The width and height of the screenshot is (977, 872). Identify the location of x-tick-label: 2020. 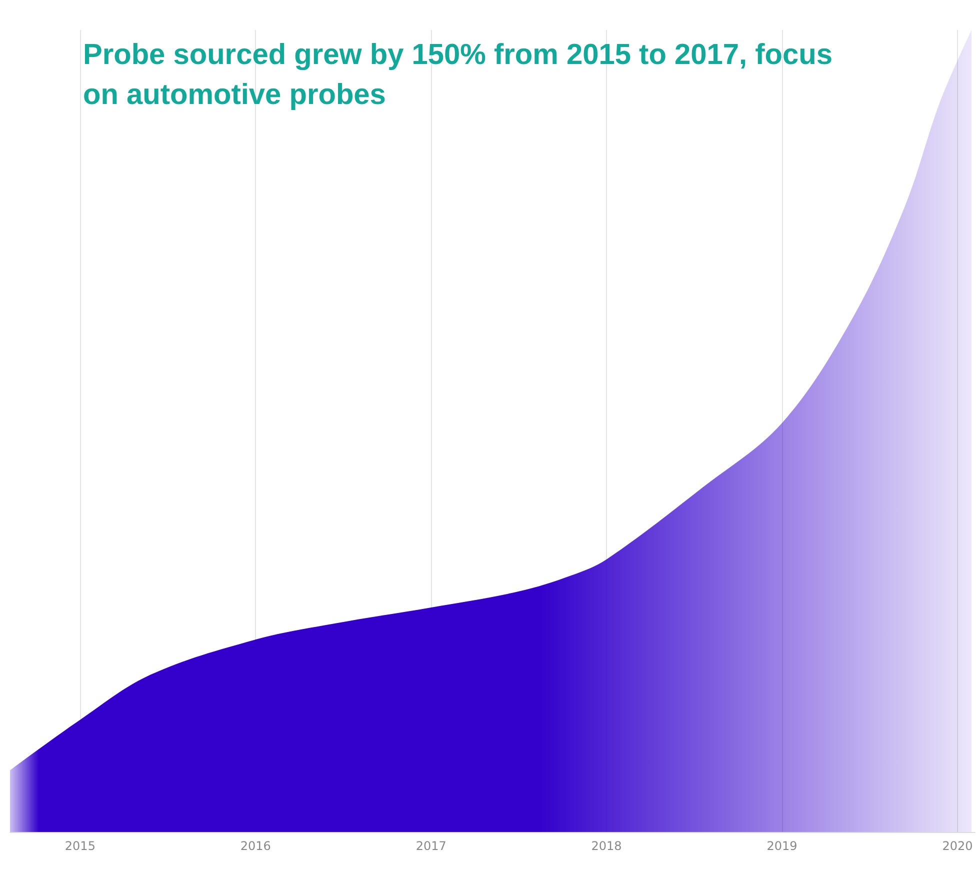
(957, 846).